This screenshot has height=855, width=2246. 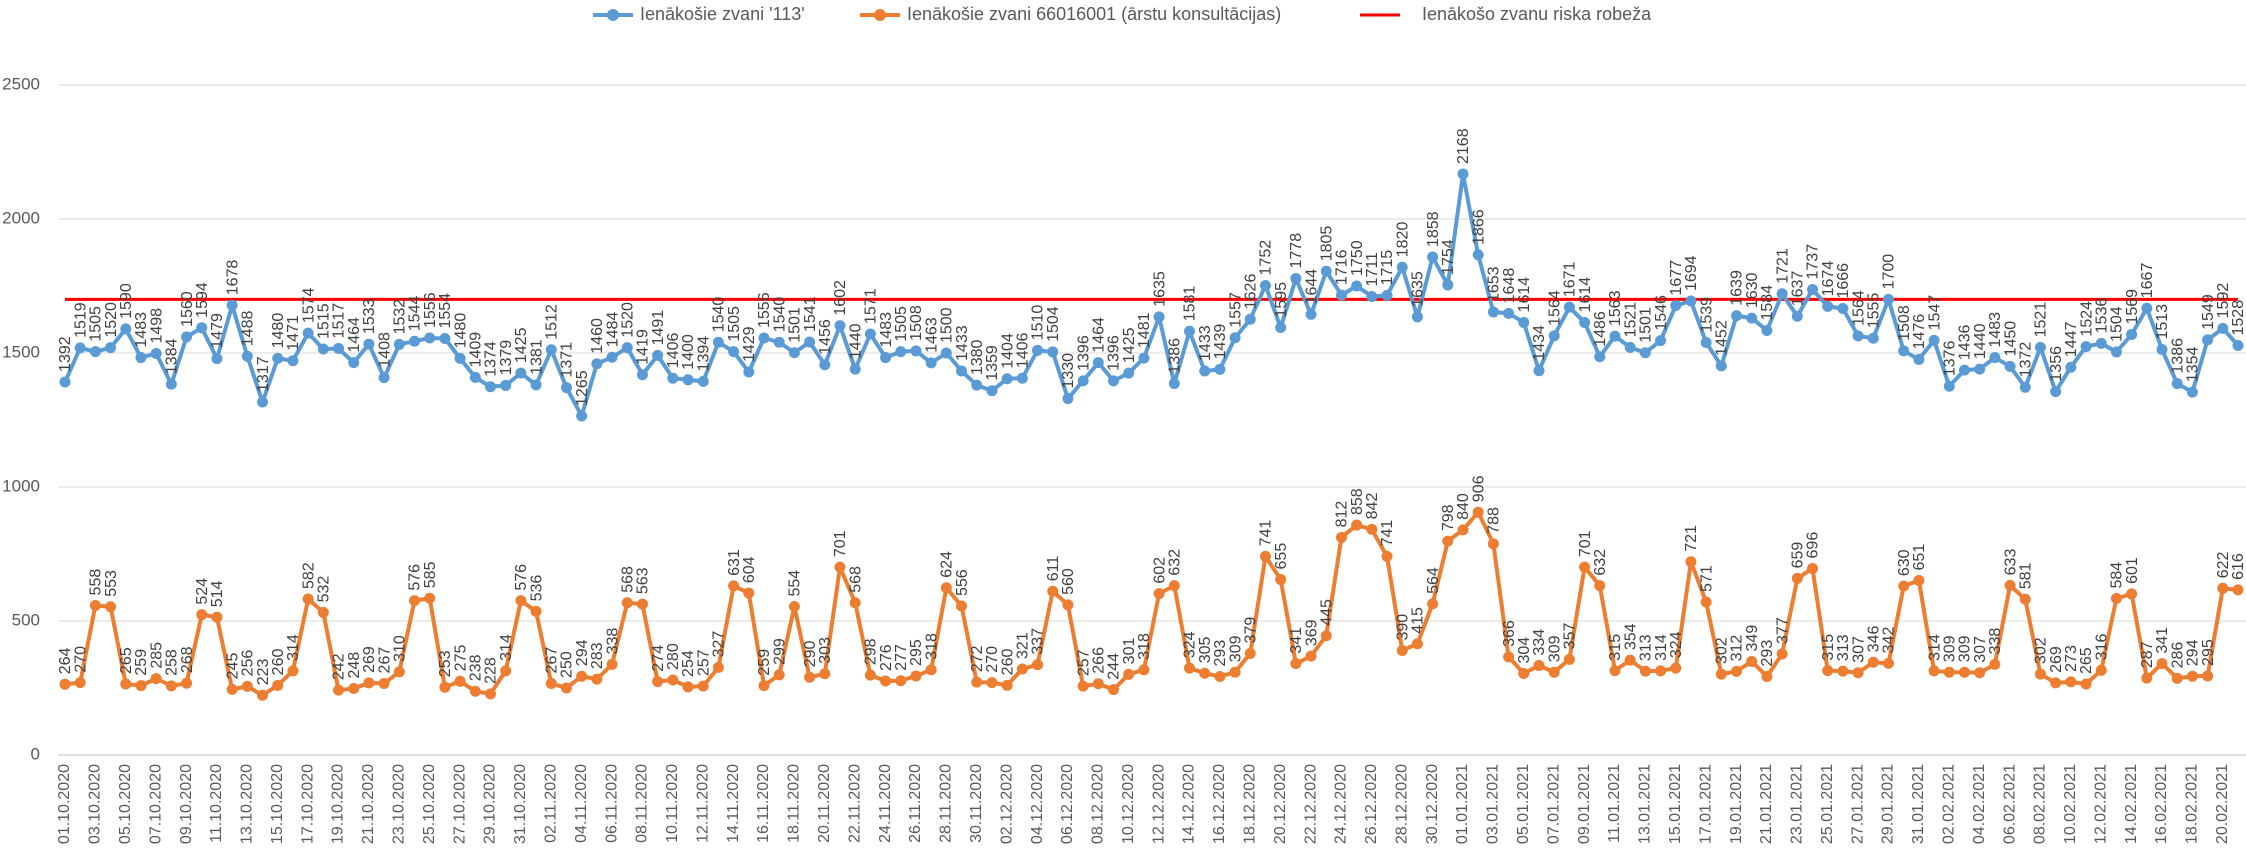 I want to click on data-label: 659, so click(x=1798, y=555).